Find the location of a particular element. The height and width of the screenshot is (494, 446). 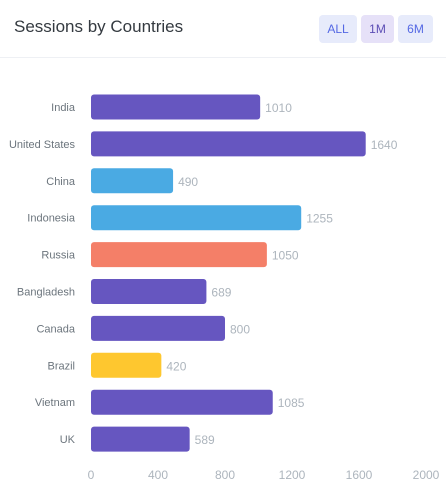

value-label-bangladesh: 689 is located at coordinates (221, 293).